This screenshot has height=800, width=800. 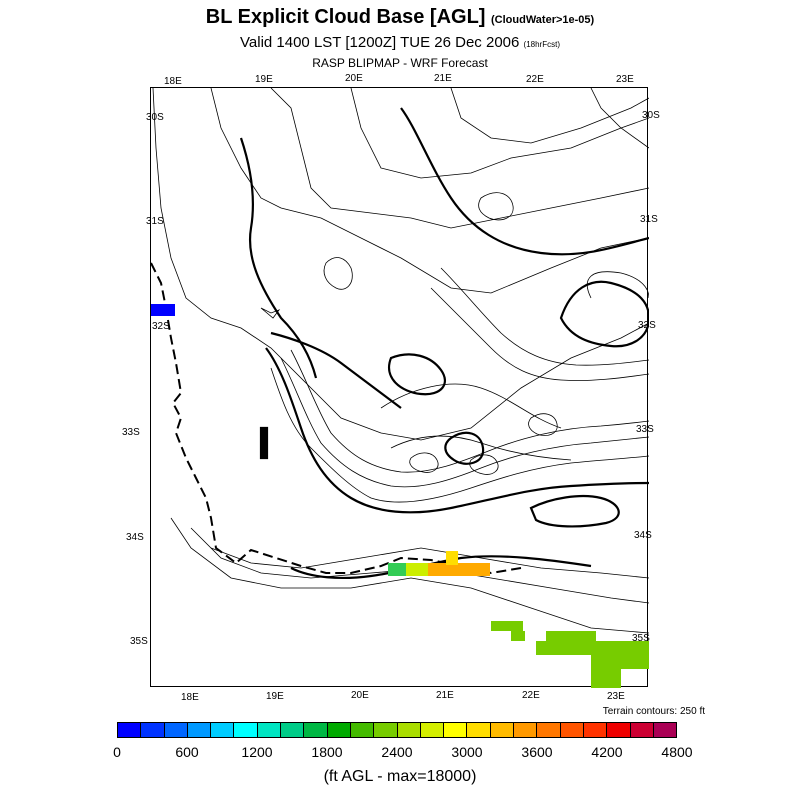 I want to click on right-lat-label: 30S, so click(x=651, y=115).